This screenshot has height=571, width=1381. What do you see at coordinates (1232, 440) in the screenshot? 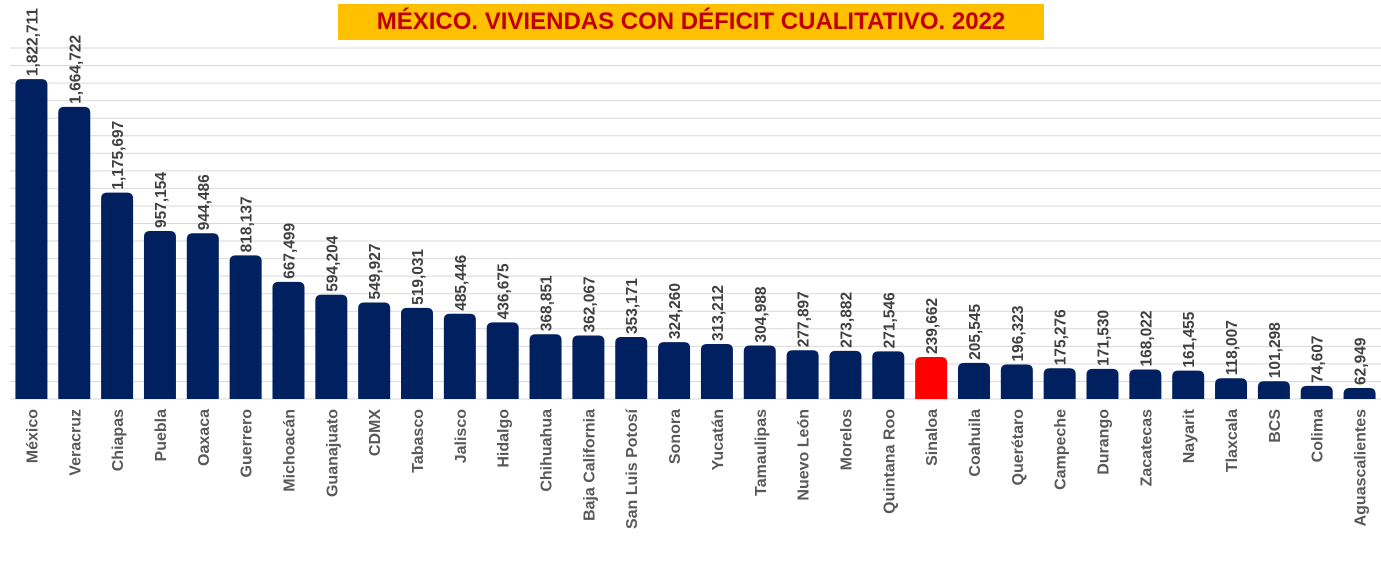
I see `category-label: Tlaxcala` at bounding box center [1232, 440].